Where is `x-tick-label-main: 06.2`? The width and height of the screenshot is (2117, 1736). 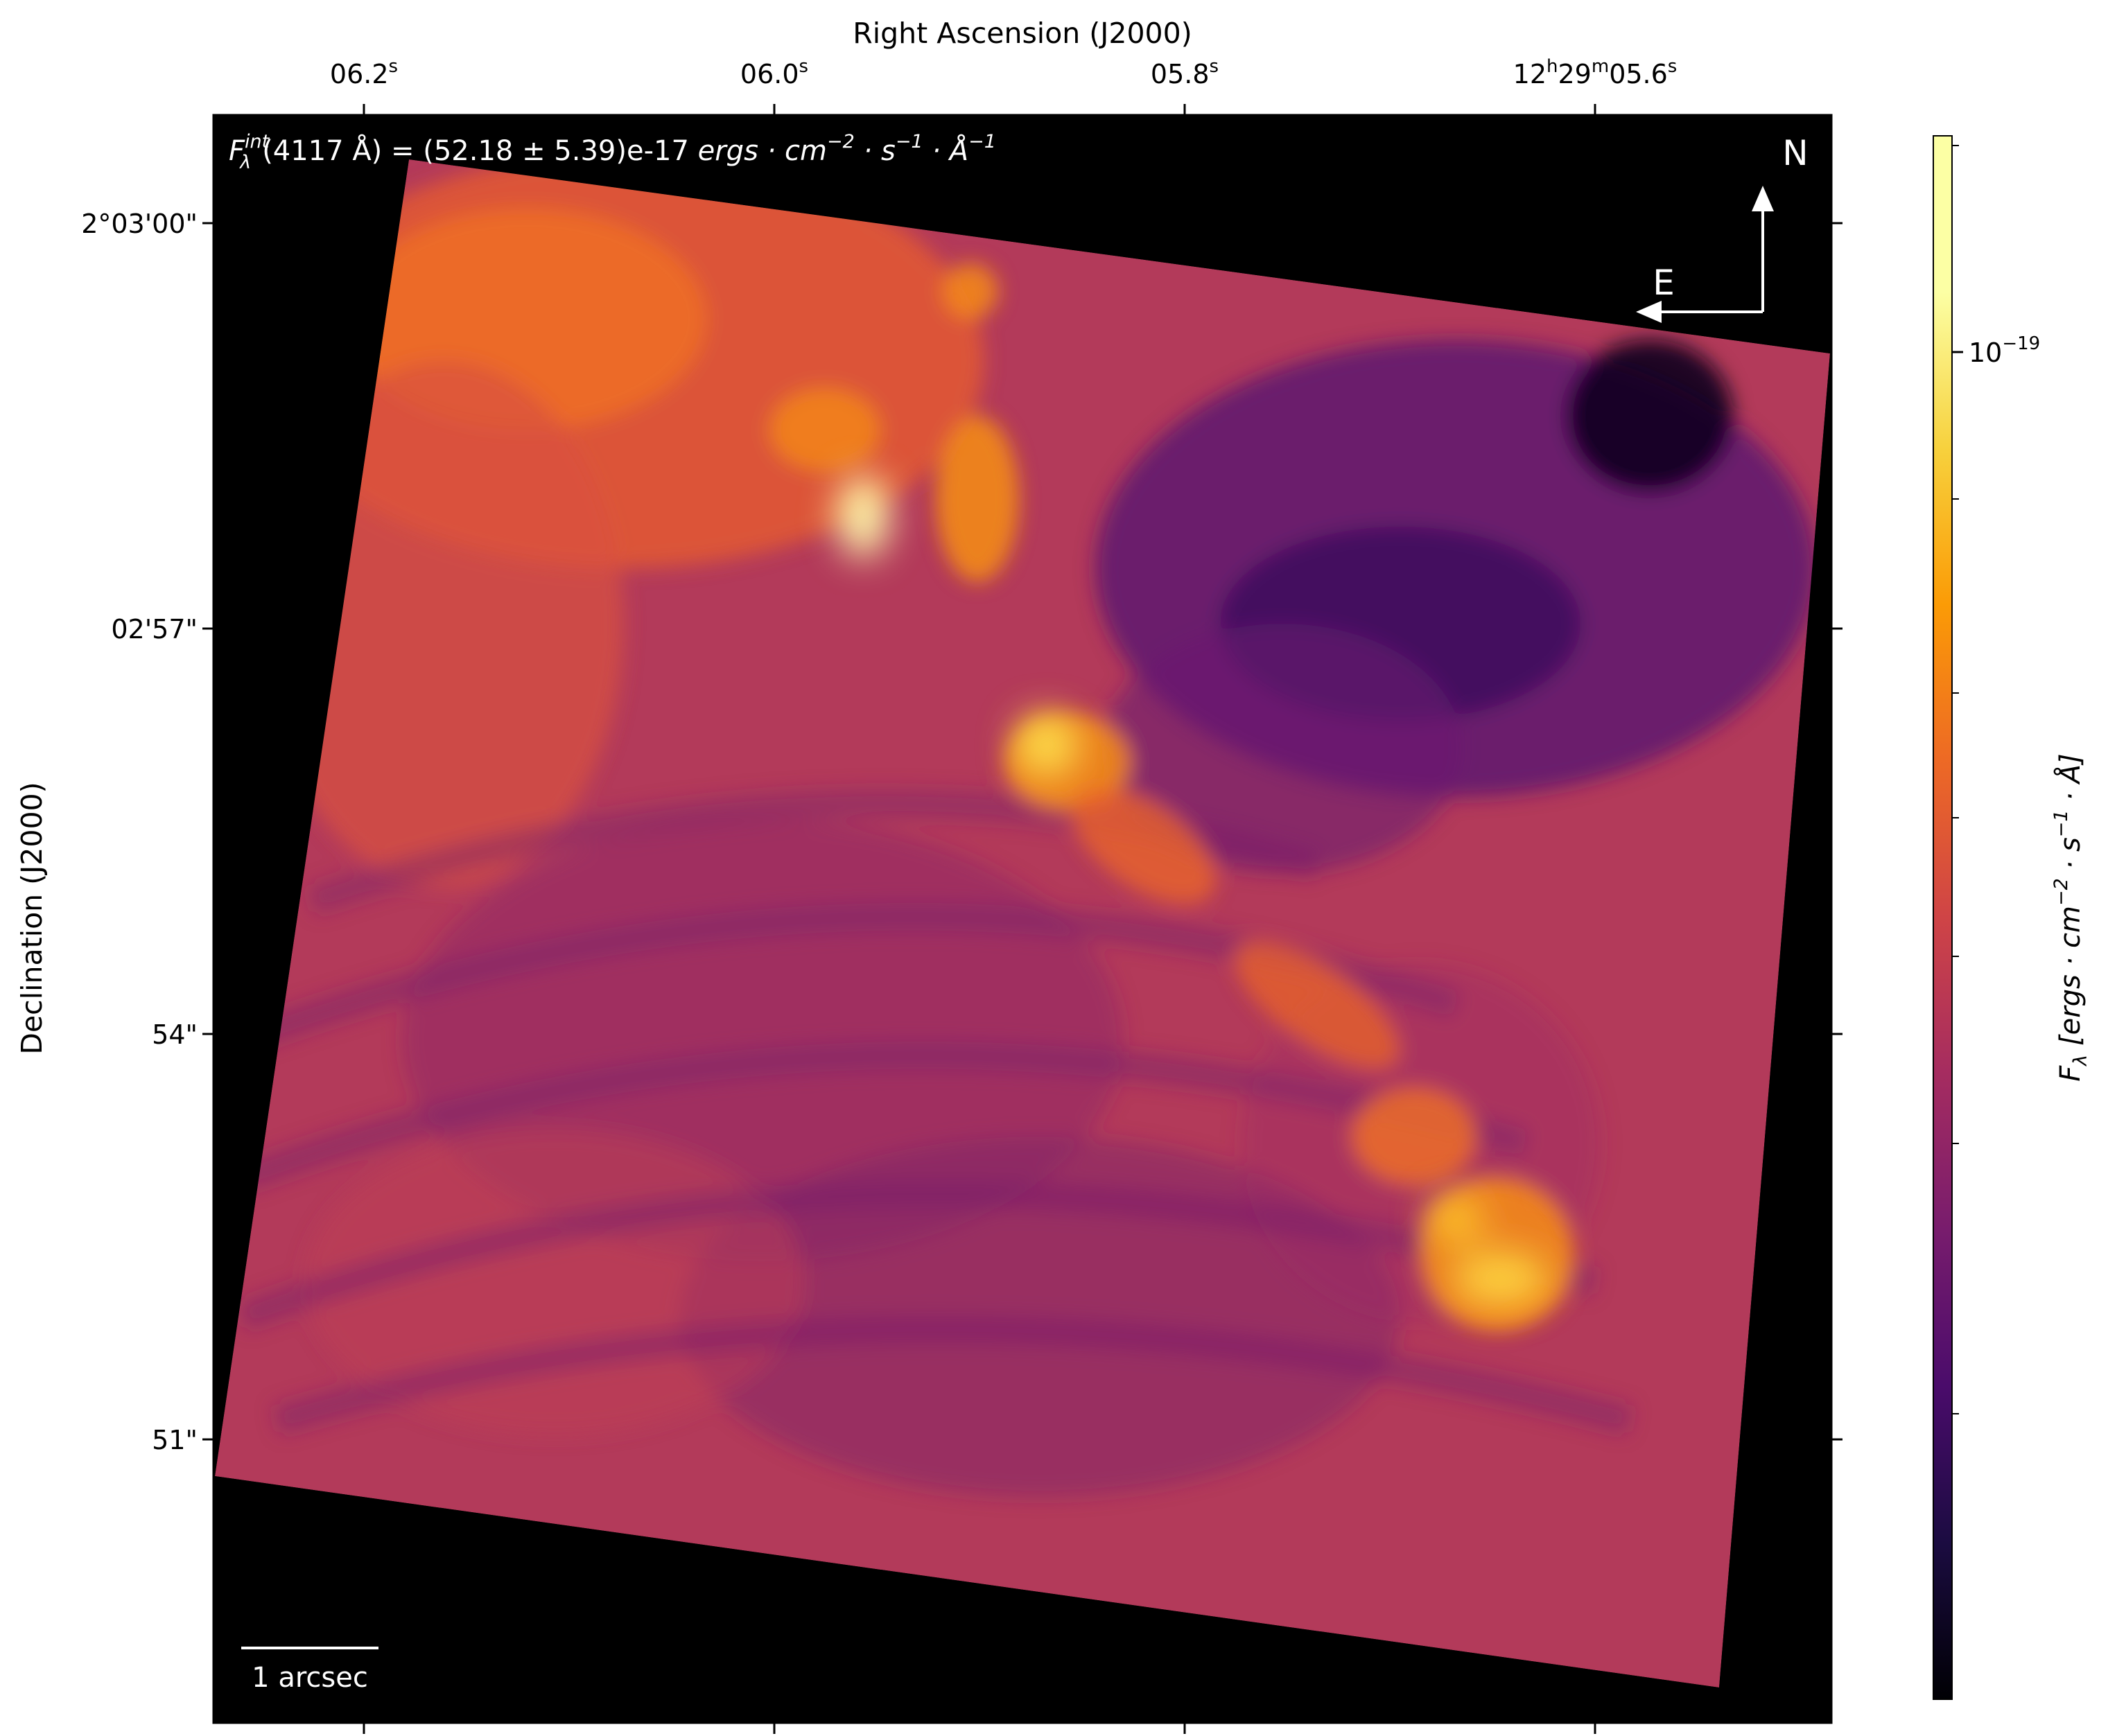 x-tick-label-main: 06.2 is located at coordinates (359, 74).